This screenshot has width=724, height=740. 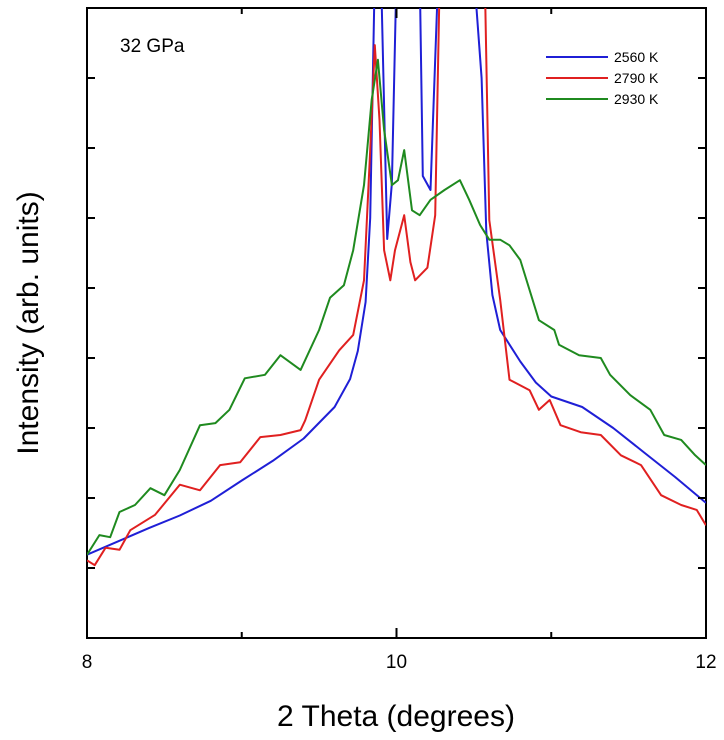 What do you see at coordinates (87, 662) in the screenshot?
I see `x-tick-label: 8` at bounding box center [87, 662].